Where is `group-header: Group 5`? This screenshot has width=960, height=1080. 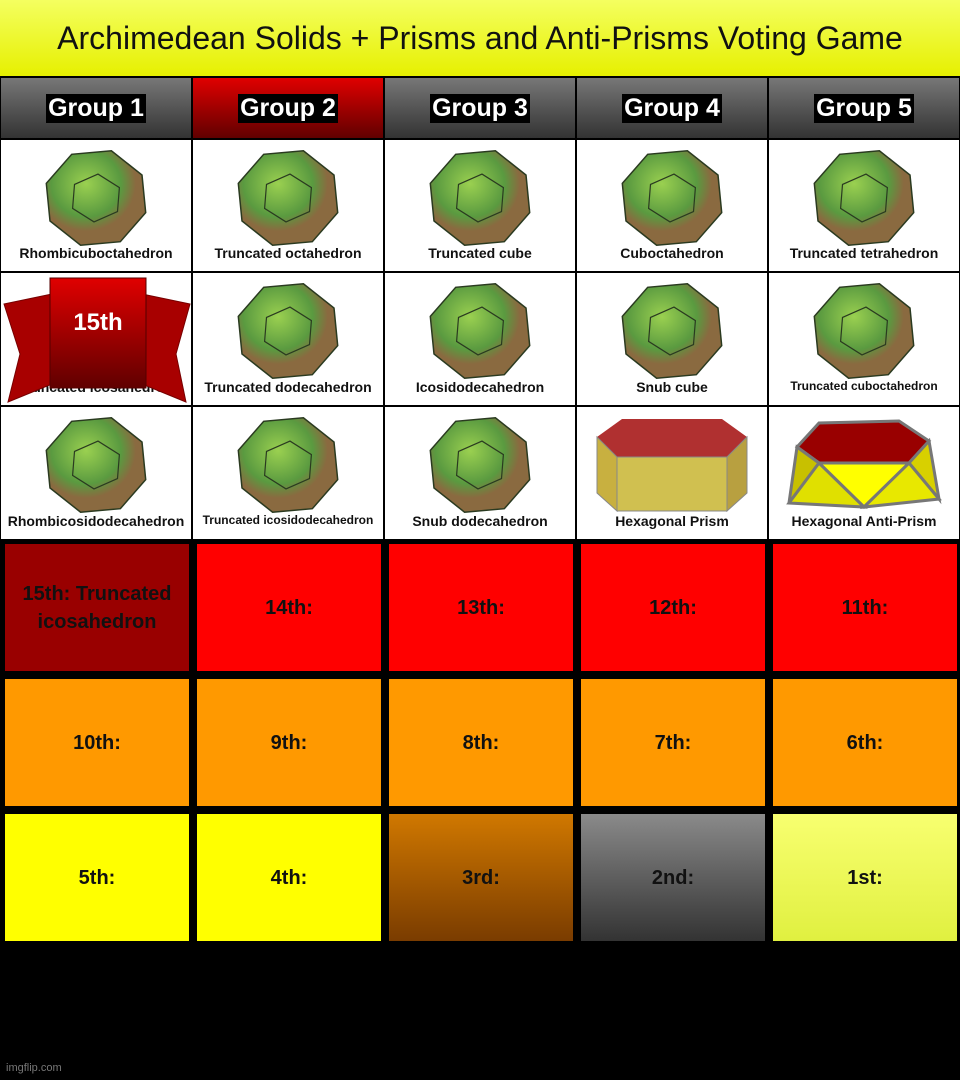 group-header: Group 5 is located at coordinates (864, 108).